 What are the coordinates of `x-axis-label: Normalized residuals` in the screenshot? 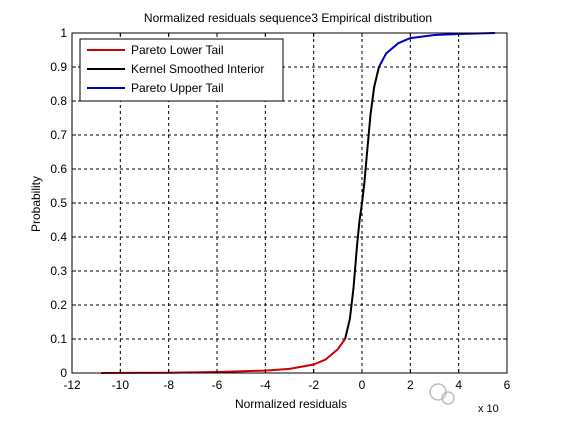 It's located at (291, 404).